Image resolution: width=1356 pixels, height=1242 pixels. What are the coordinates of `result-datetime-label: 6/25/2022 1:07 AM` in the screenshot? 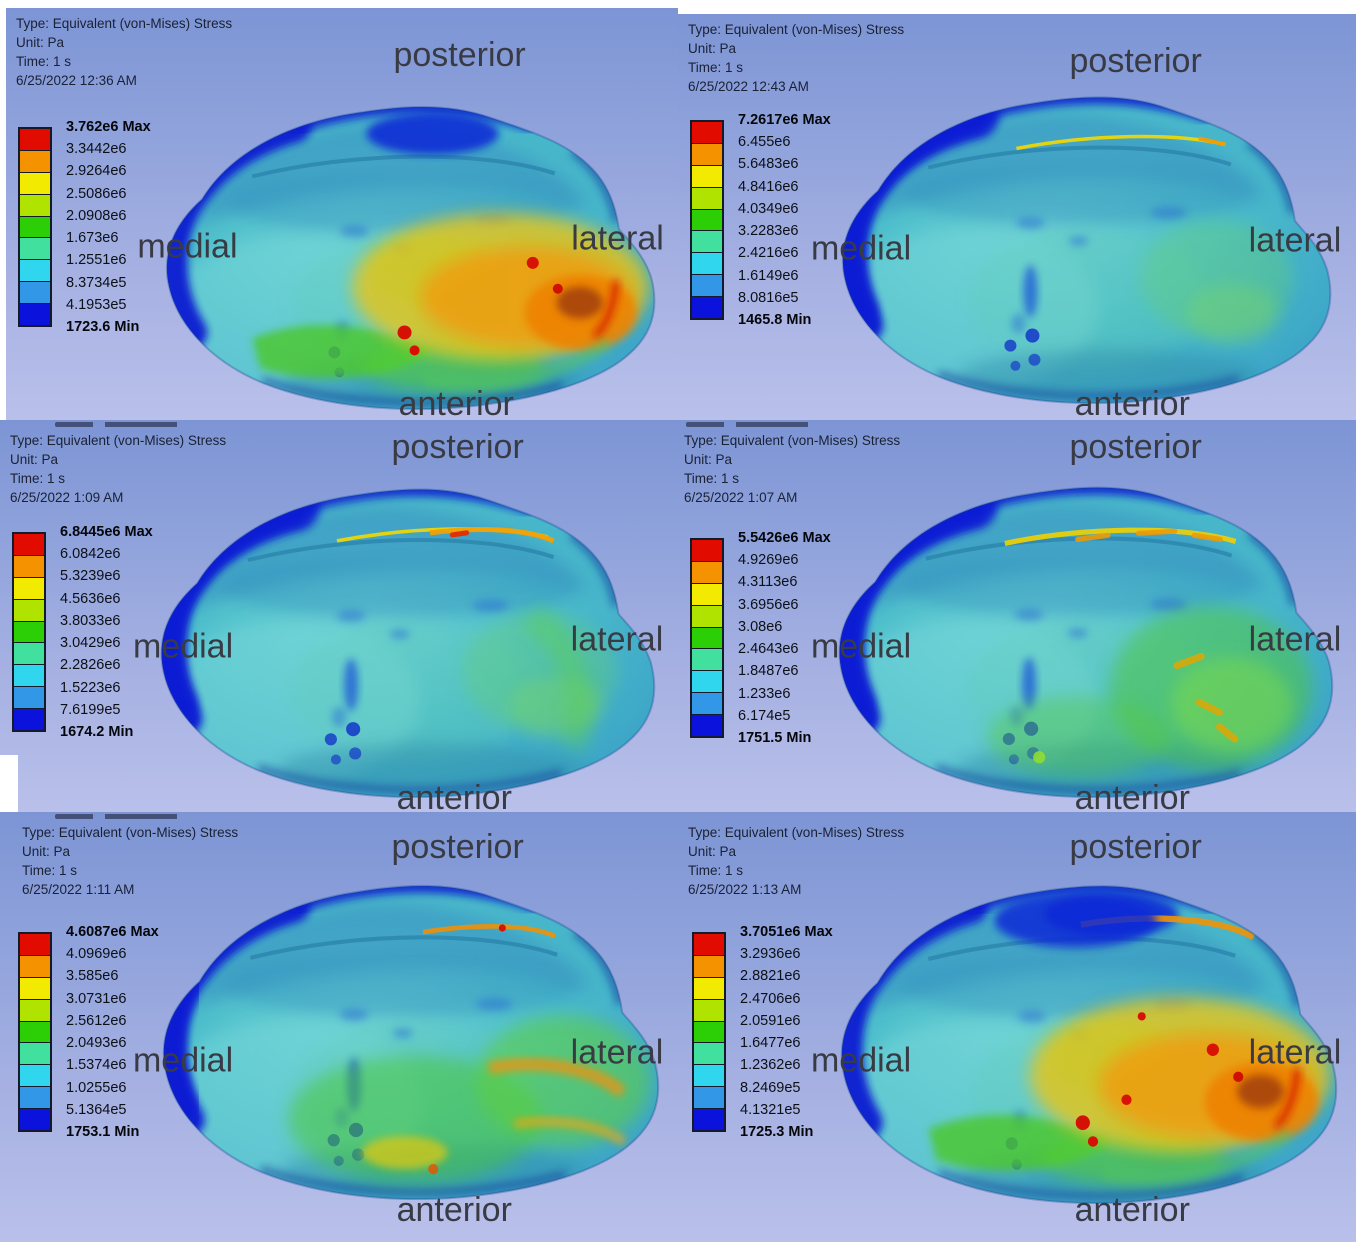 It's located at (741, 497).